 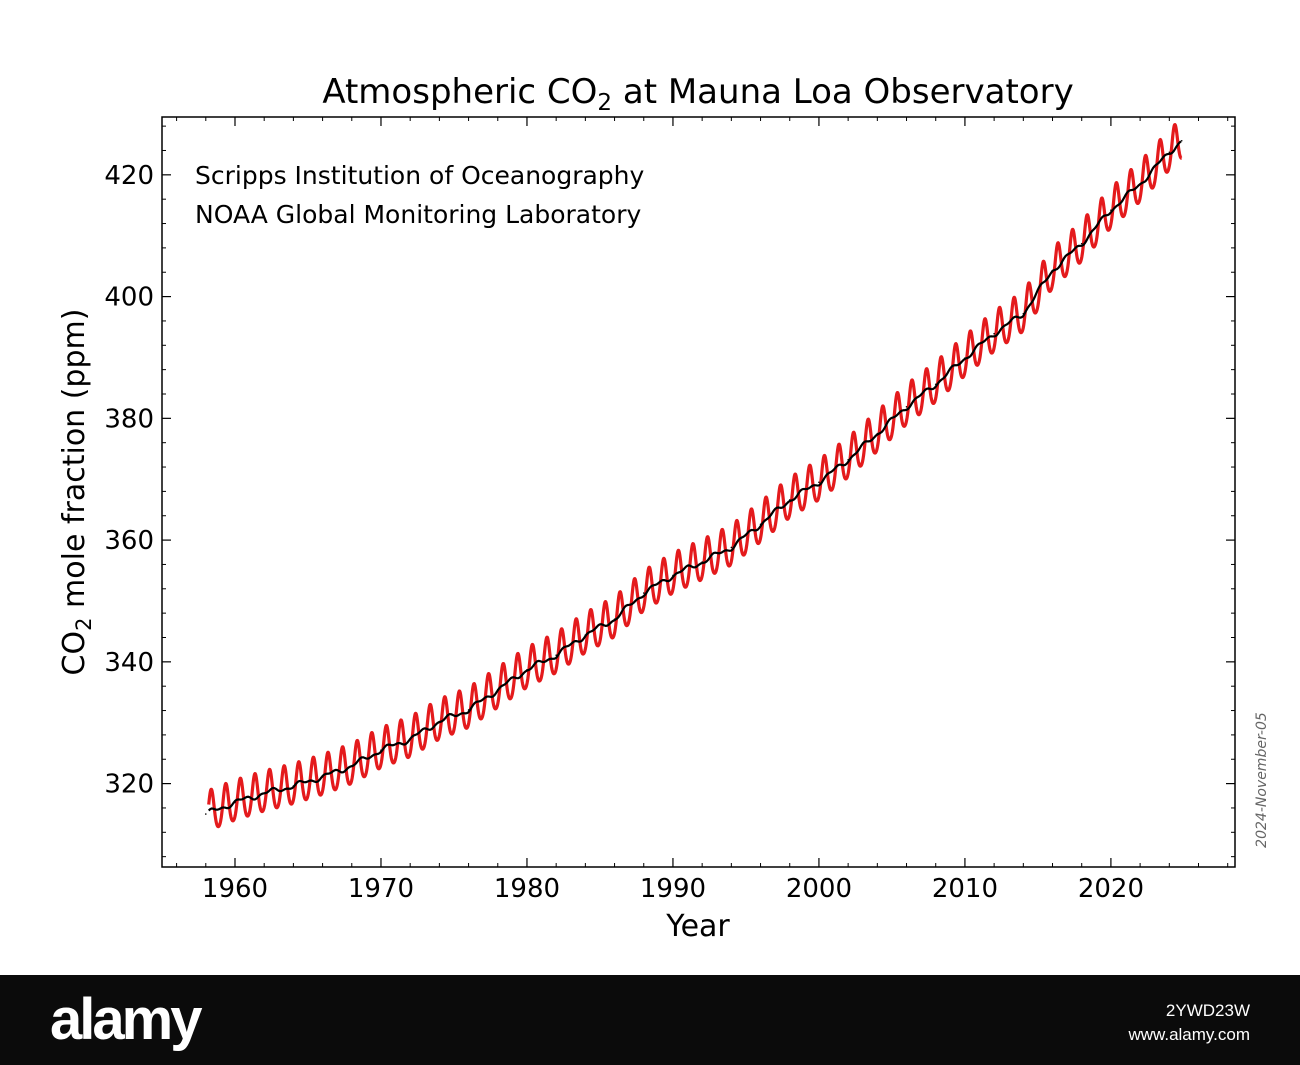 What do you see at coordinates (527, 889) in the screenshot?
I see `x-tick-label-1980: 1980` at bounding box center [527, 889].